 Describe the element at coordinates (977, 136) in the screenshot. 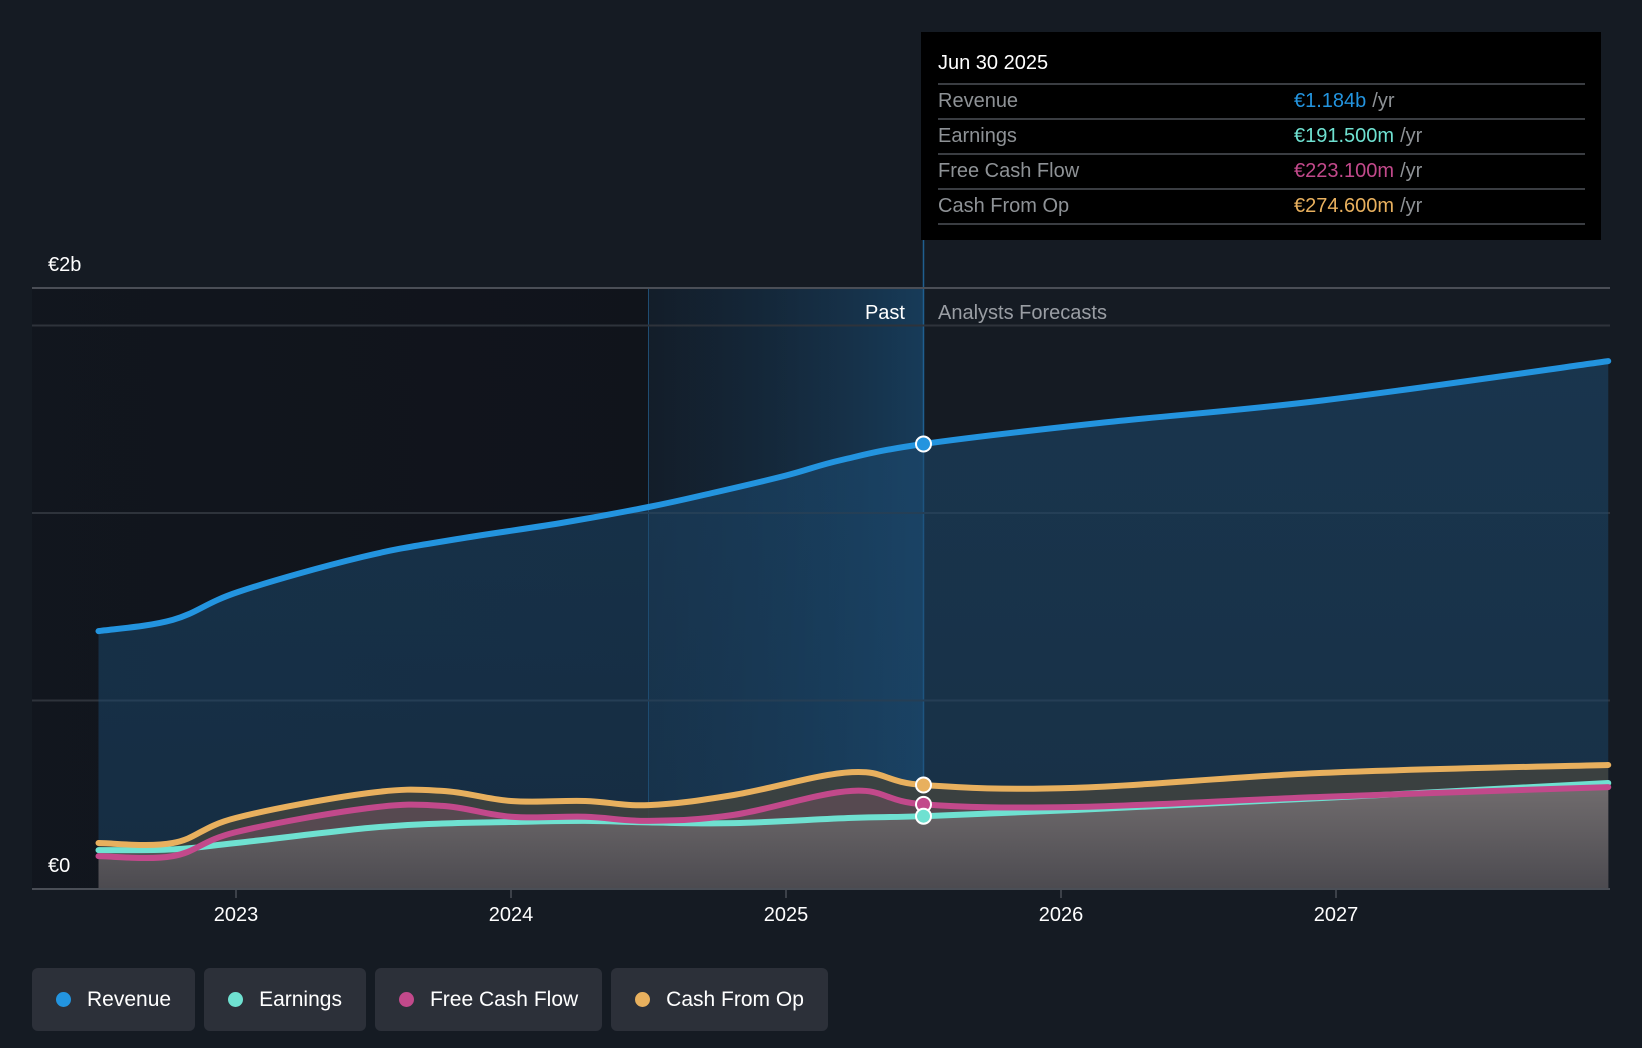

I see `tooltip-label: Earnings` at that location.